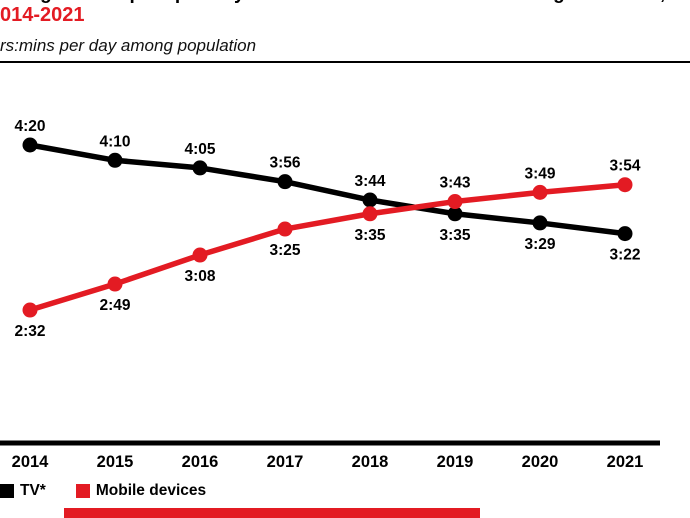 The height and width of the screenshot is (518, 690). I want to click on x-tick-label: 2017, so click(285, 462).